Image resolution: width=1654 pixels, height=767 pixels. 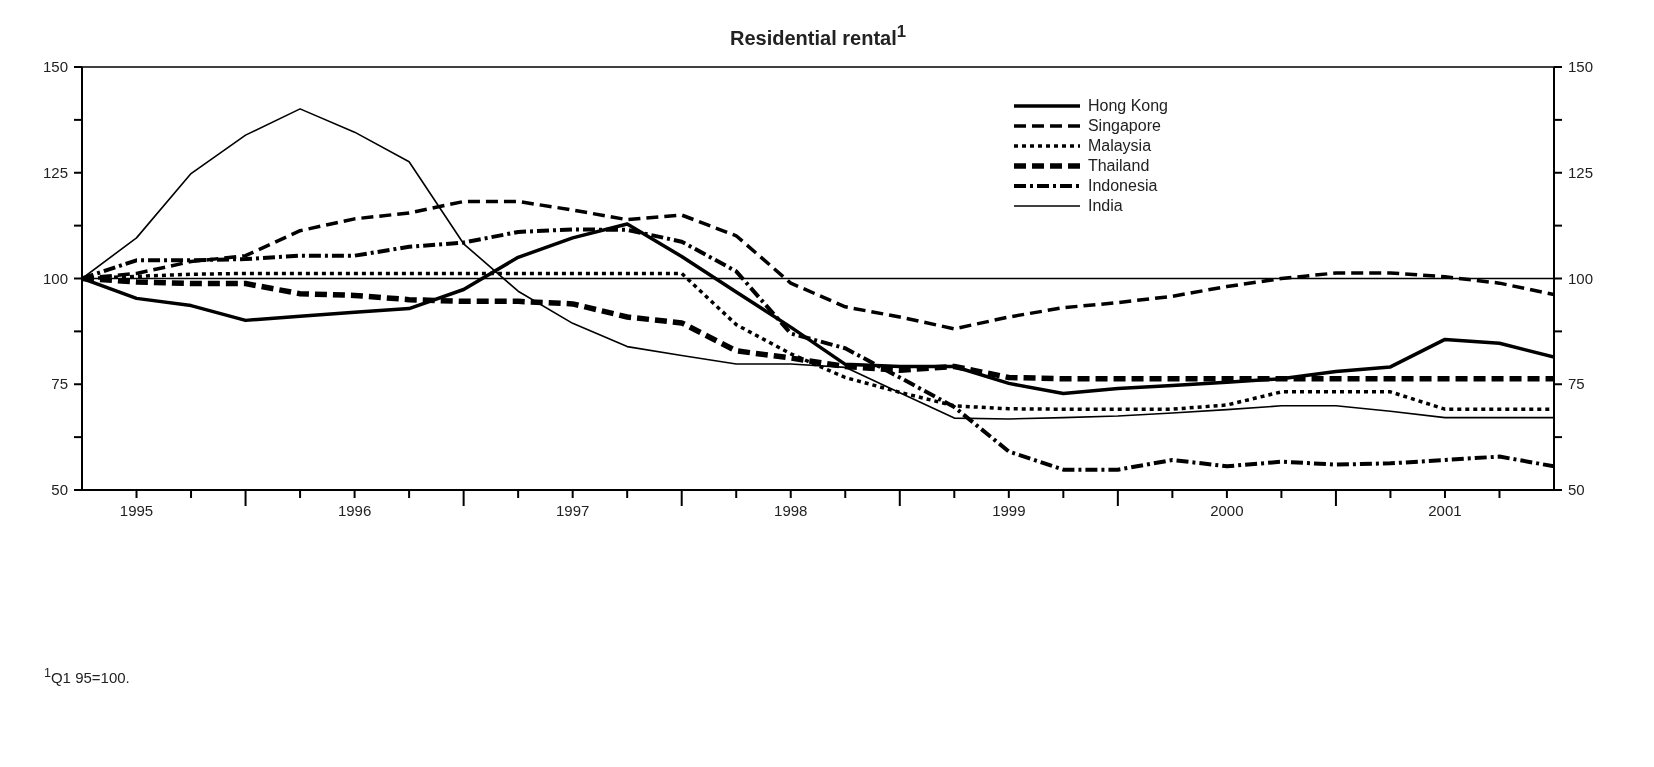 I want to click on legend-label: Malaysia, so click(x=1119, y=145).